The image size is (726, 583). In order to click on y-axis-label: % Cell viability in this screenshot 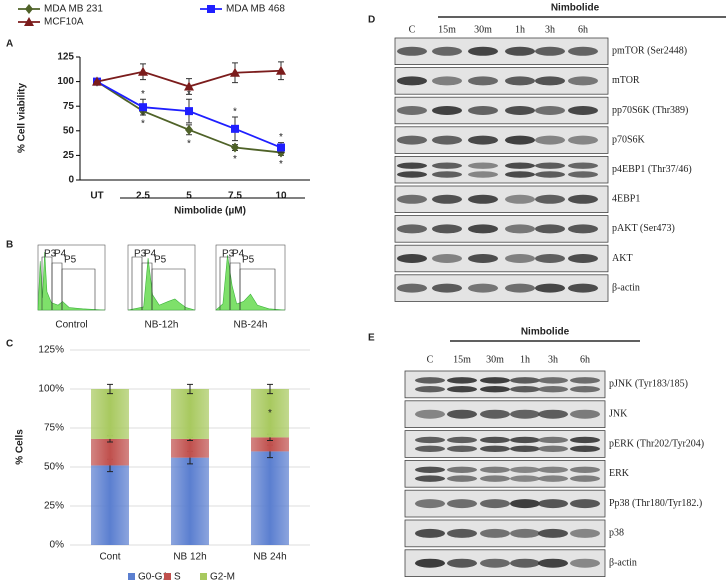, I will do `click(22, 118)`.